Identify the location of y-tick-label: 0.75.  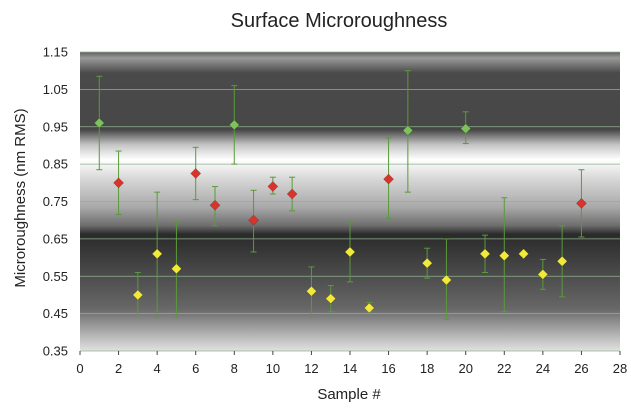
(55, 201).